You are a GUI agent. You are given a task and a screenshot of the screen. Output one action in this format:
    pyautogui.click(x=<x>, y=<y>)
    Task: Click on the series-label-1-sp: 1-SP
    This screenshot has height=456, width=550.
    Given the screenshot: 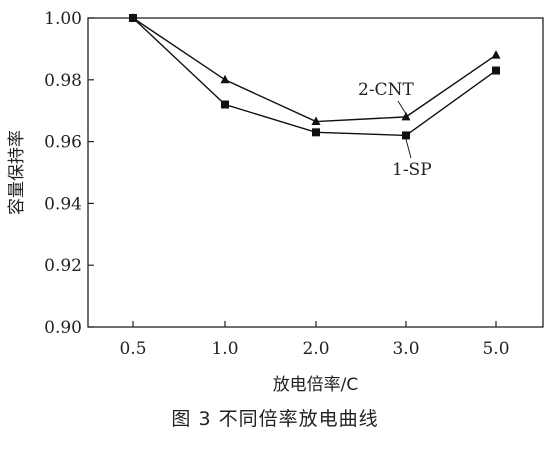 What is the action you would take?
    pyautogui.click(x=412, y=170)
    